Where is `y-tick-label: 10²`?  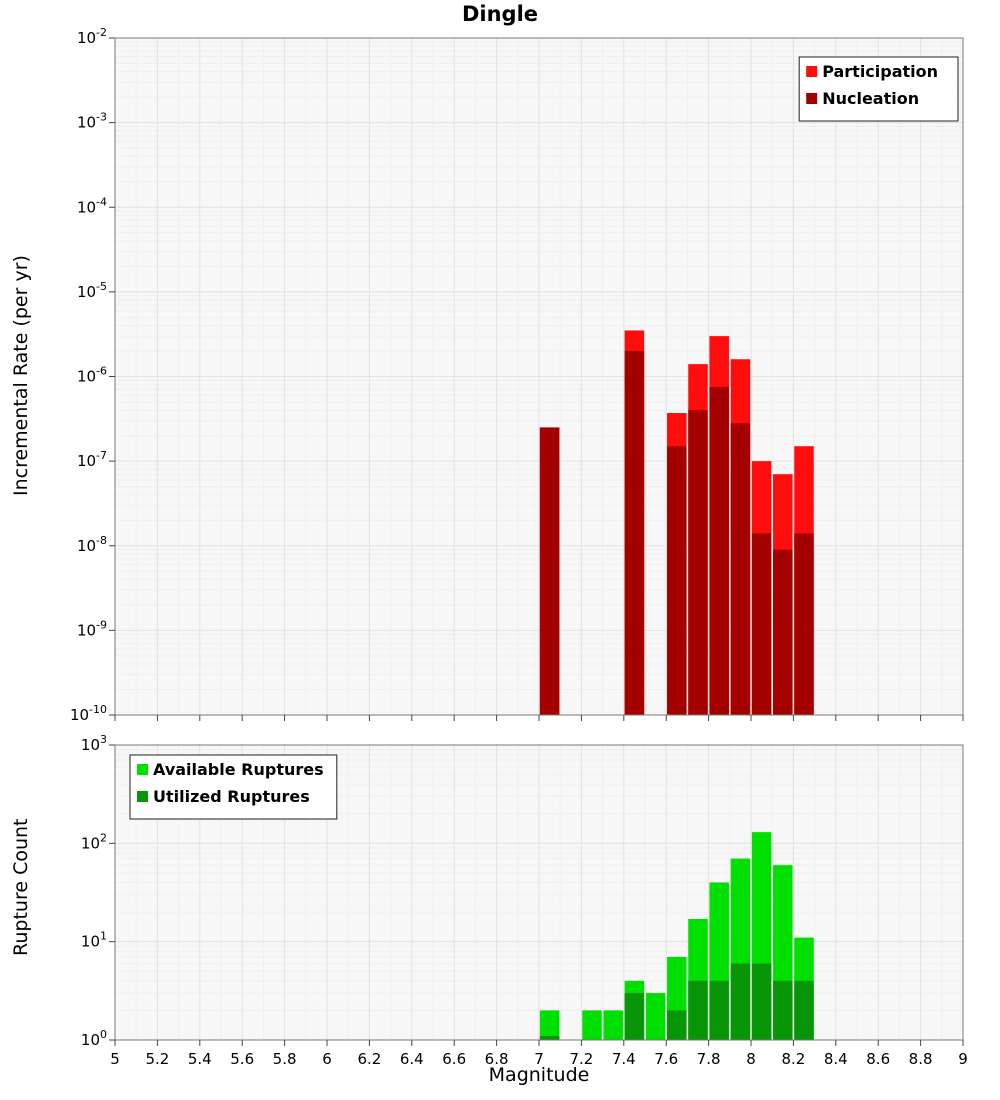 y-tick-label: 10² is located at coordinates (94, 841).